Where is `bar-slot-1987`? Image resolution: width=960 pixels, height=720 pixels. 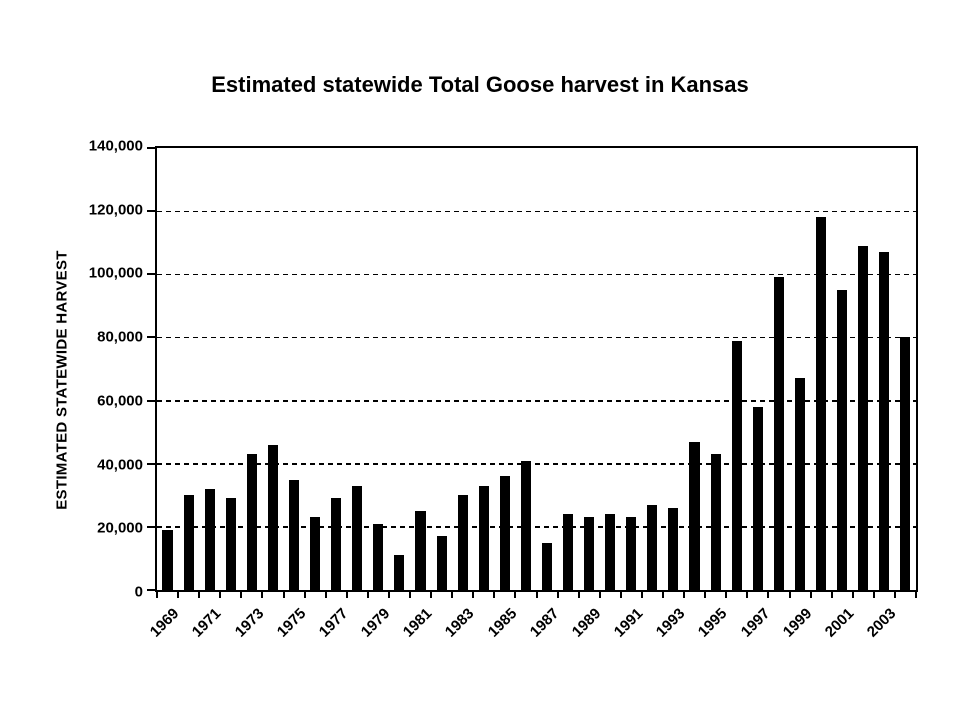
bar-slot-1987 is located at coordinates (546, 369).